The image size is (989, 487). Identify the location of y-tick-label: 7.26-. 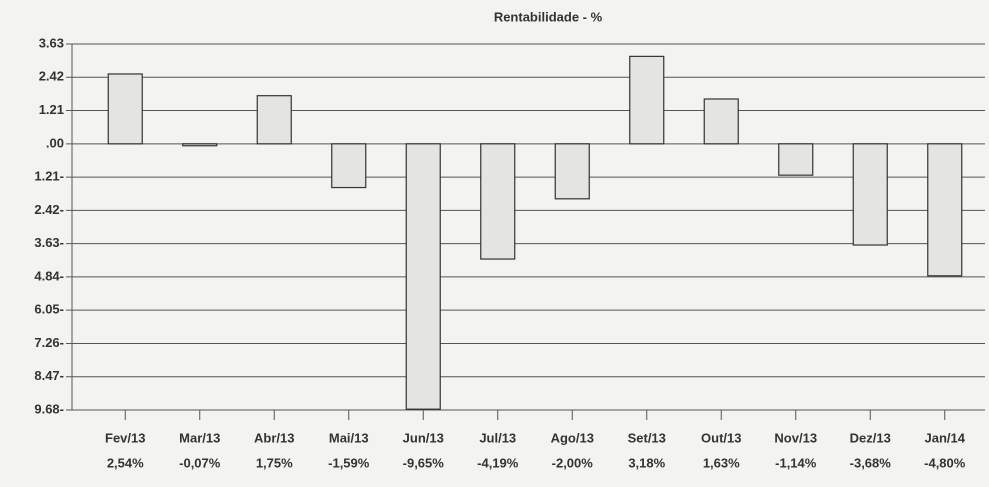
(49, 342).